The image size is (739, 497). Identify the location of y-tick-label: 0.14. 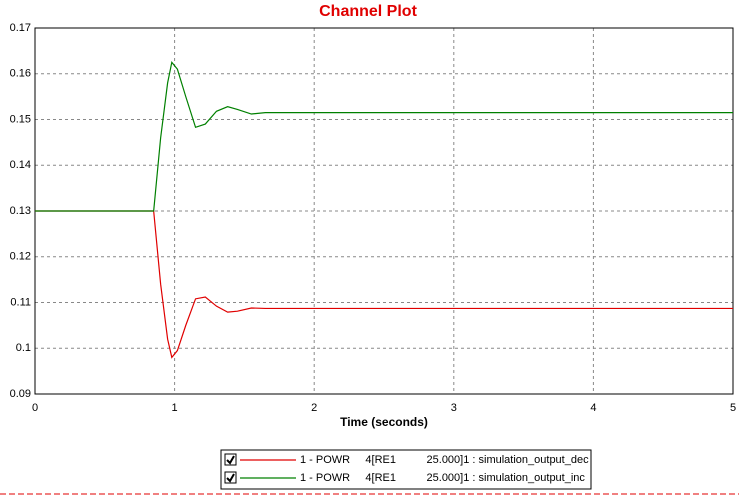
(20, 165).